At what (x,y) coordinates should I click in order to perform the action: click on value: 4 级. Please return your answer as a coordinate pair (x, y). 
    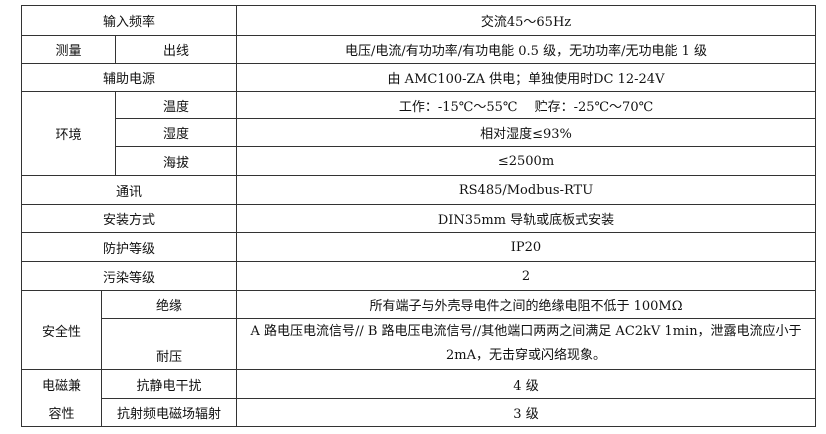
    Looking at the image, I should click on (526, 384).